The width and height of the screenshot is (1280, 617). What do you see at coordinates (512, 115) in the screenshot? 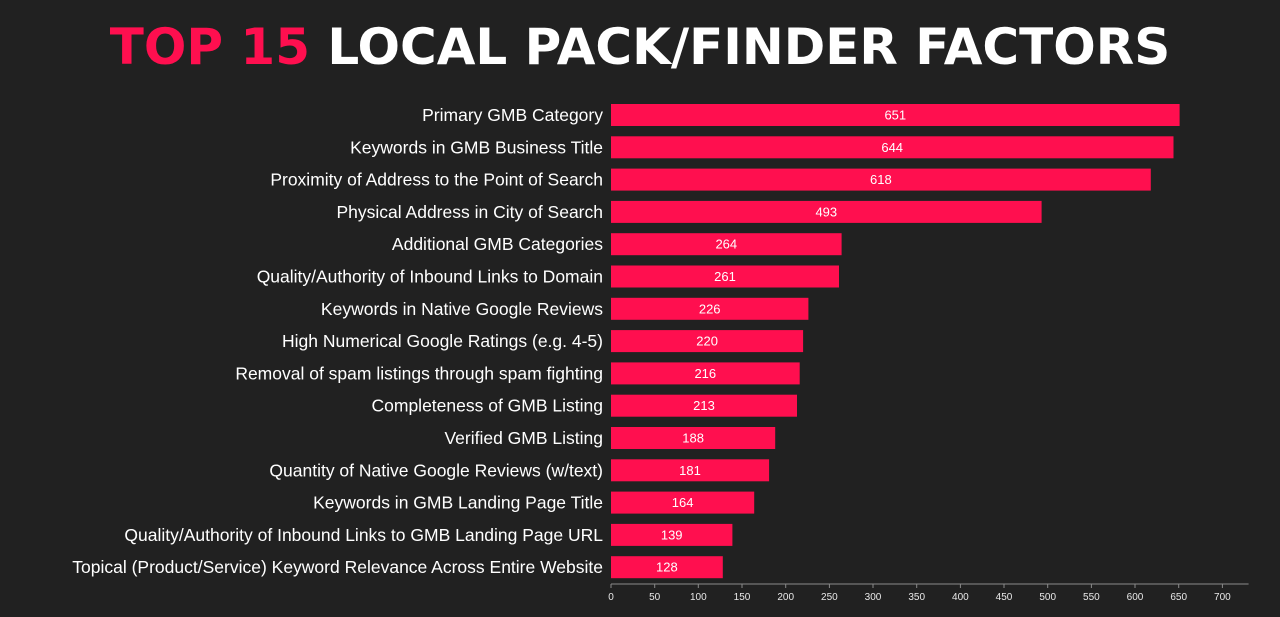
I see `category-label: Primary GMB Category` at bounding box center [512, 115].